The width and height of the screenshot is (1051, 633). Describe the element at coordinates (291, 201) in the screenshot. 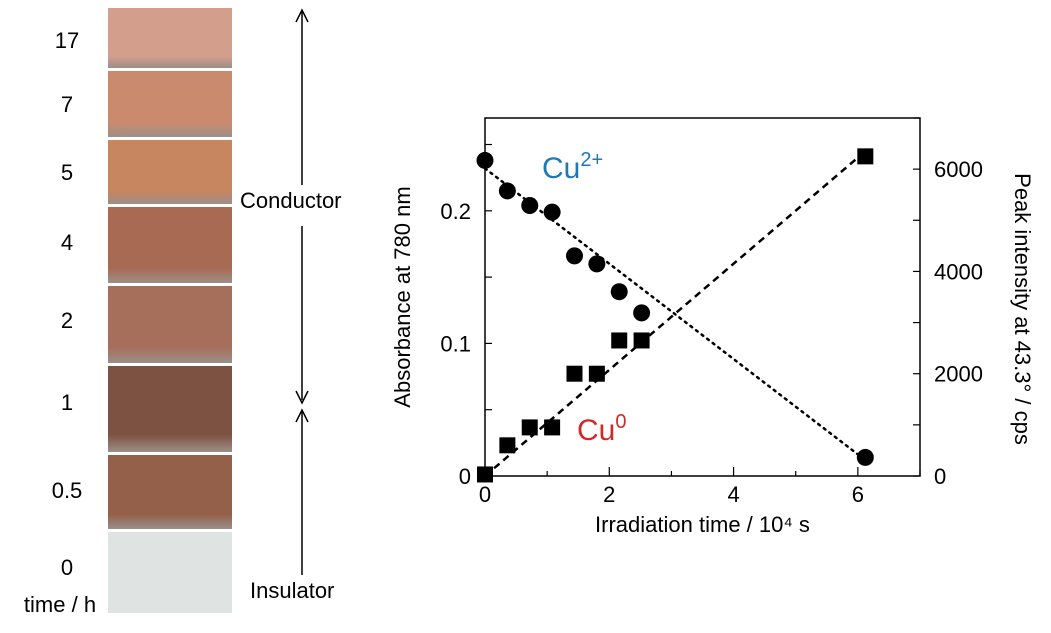

I see `conductor-label: Conductor` at that location.